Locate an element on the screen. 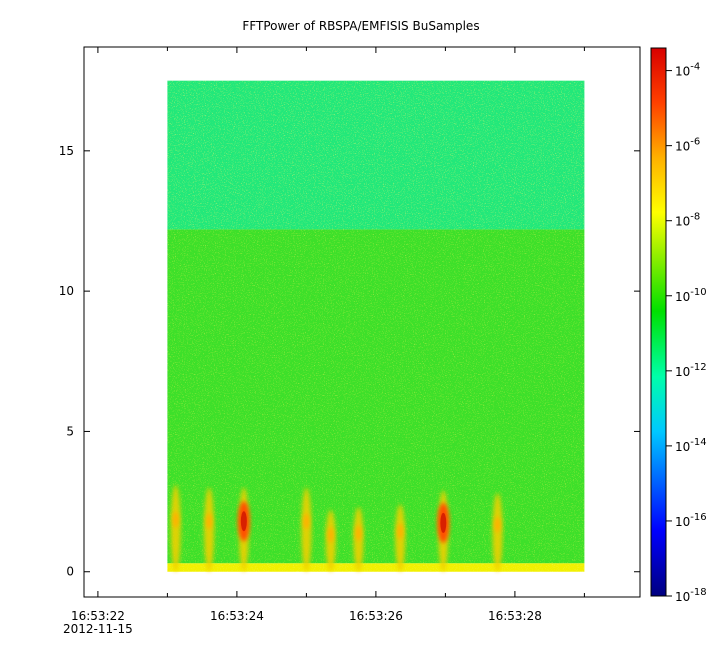  y-tick-label: 0 is located at coordinates (70, 572).